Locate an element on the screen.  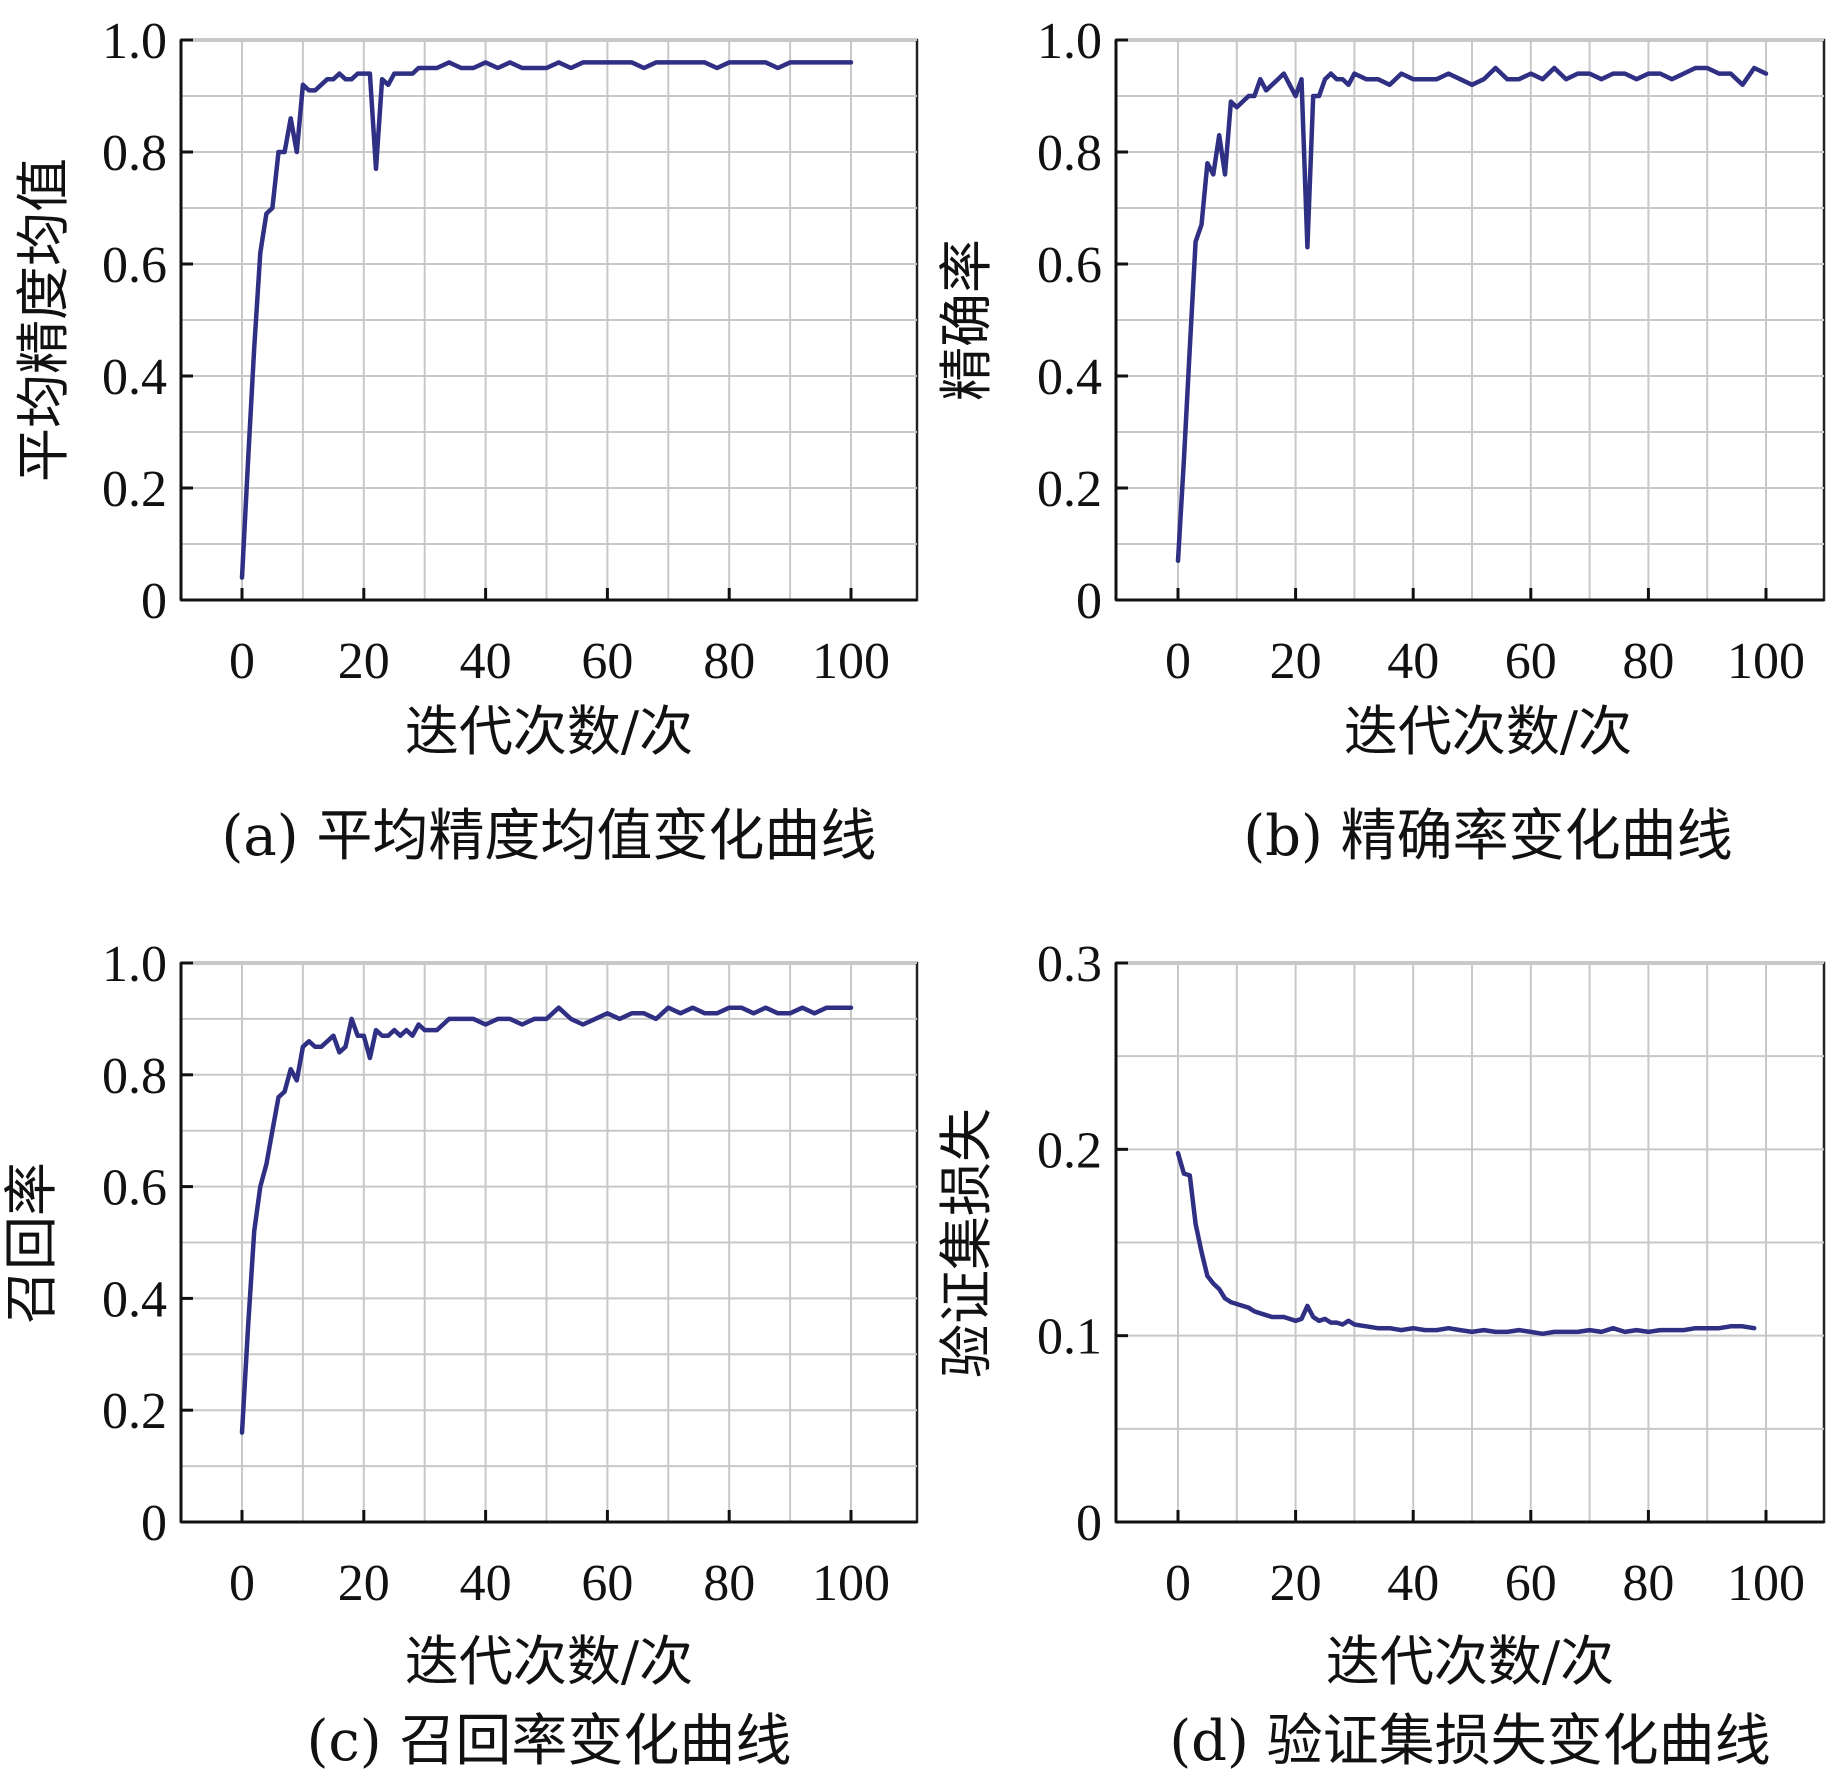
chart-caption: (a) 平均精度均值变化曲线 is located at coordinates (549, 836).